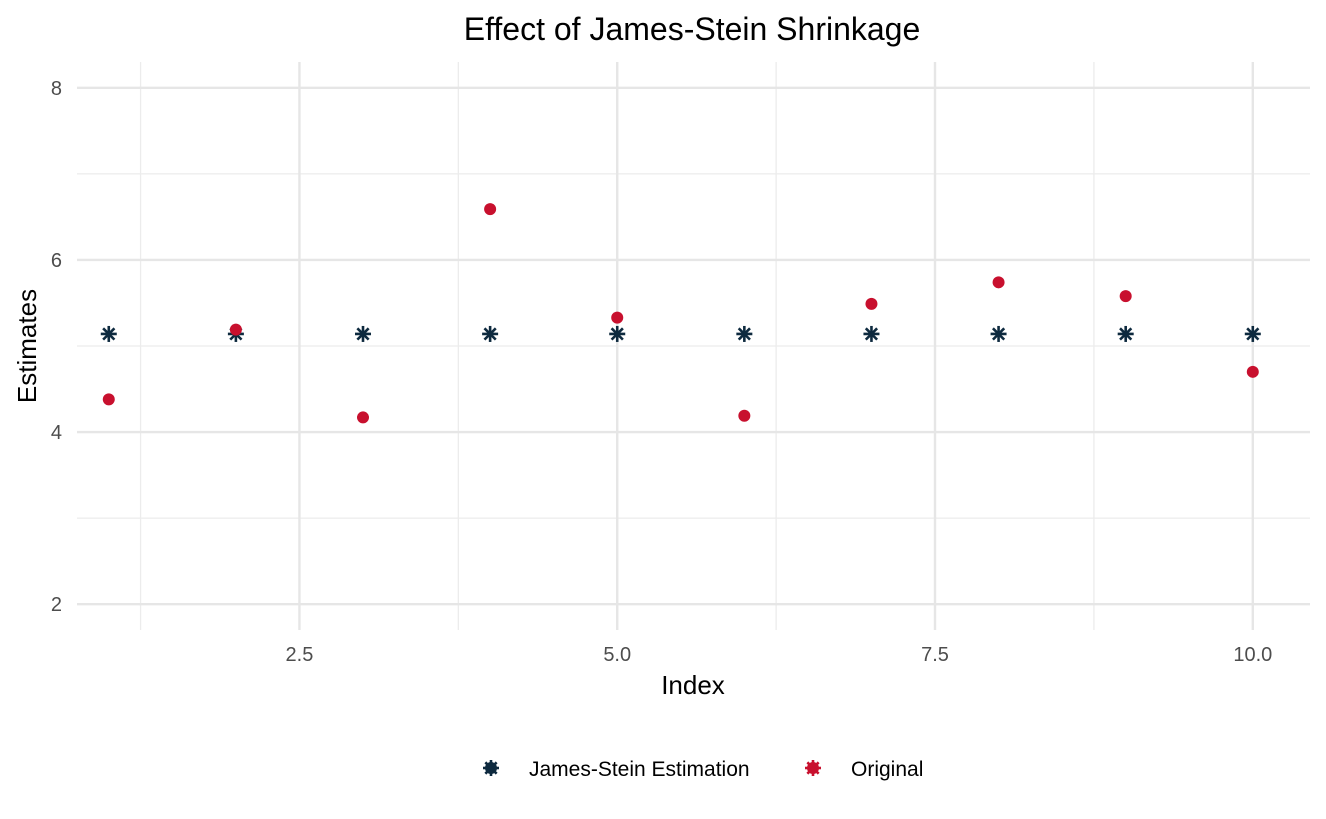 This screenshot has height=819, width=1326. I want to click on x-tick-label: 2.5, so click(300, 655).